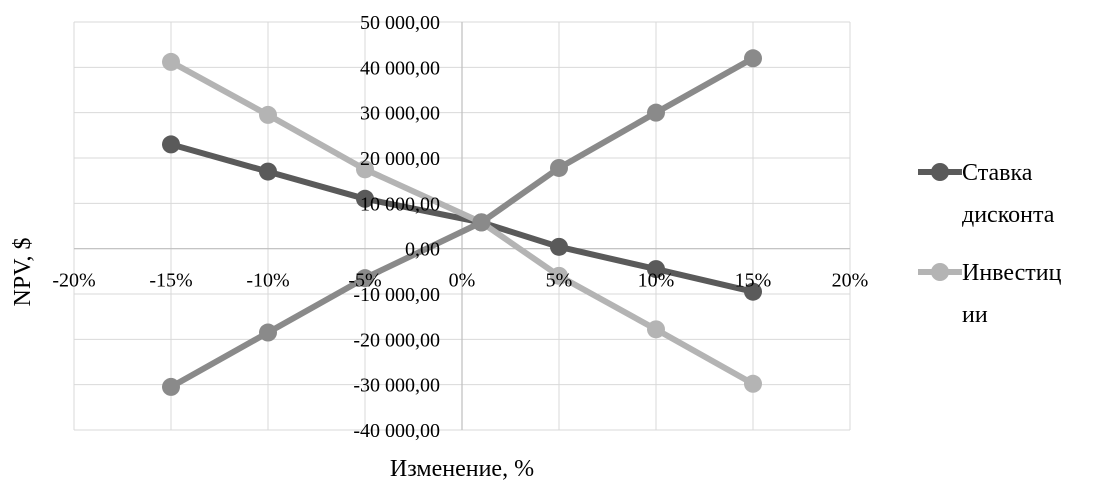  Describe the element at coordinates (656, 281) in the screenshot. I see `x-tick-label-6: 10%` at that location.